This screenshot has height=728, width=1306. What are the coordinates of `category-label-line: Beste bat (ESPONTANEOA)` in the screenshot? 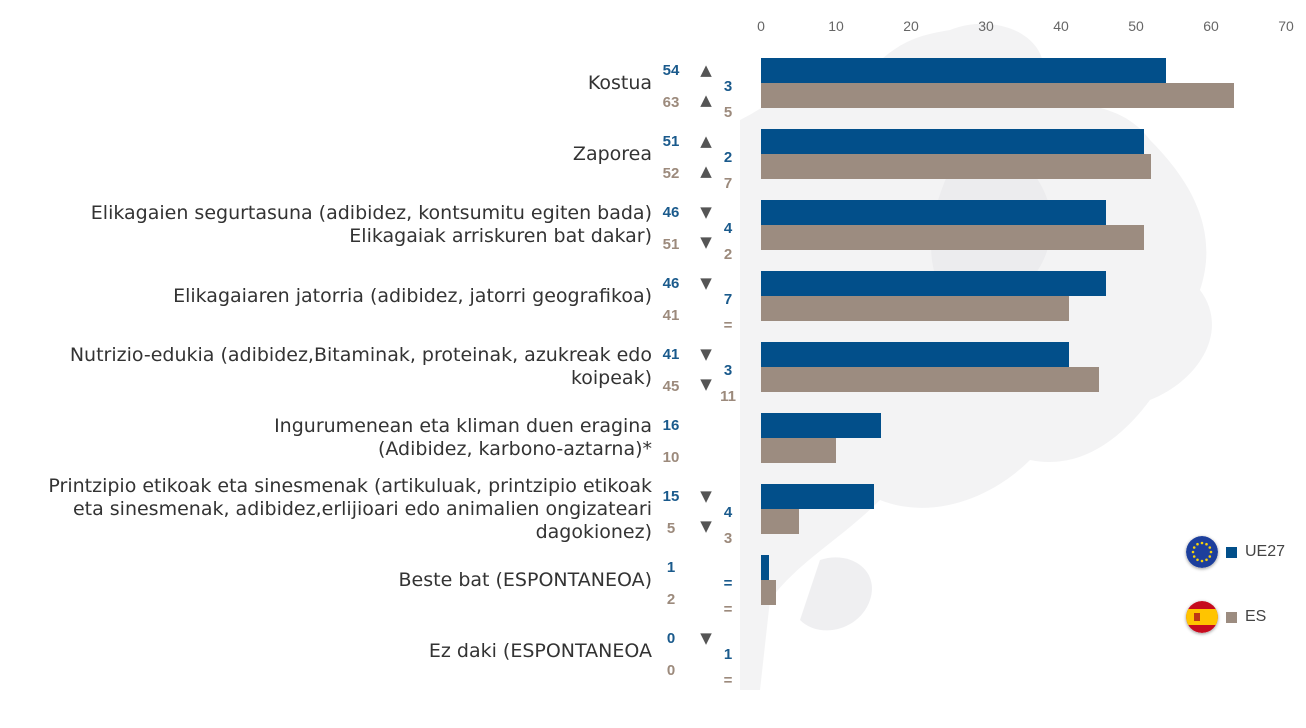 It's located at (525, 579).